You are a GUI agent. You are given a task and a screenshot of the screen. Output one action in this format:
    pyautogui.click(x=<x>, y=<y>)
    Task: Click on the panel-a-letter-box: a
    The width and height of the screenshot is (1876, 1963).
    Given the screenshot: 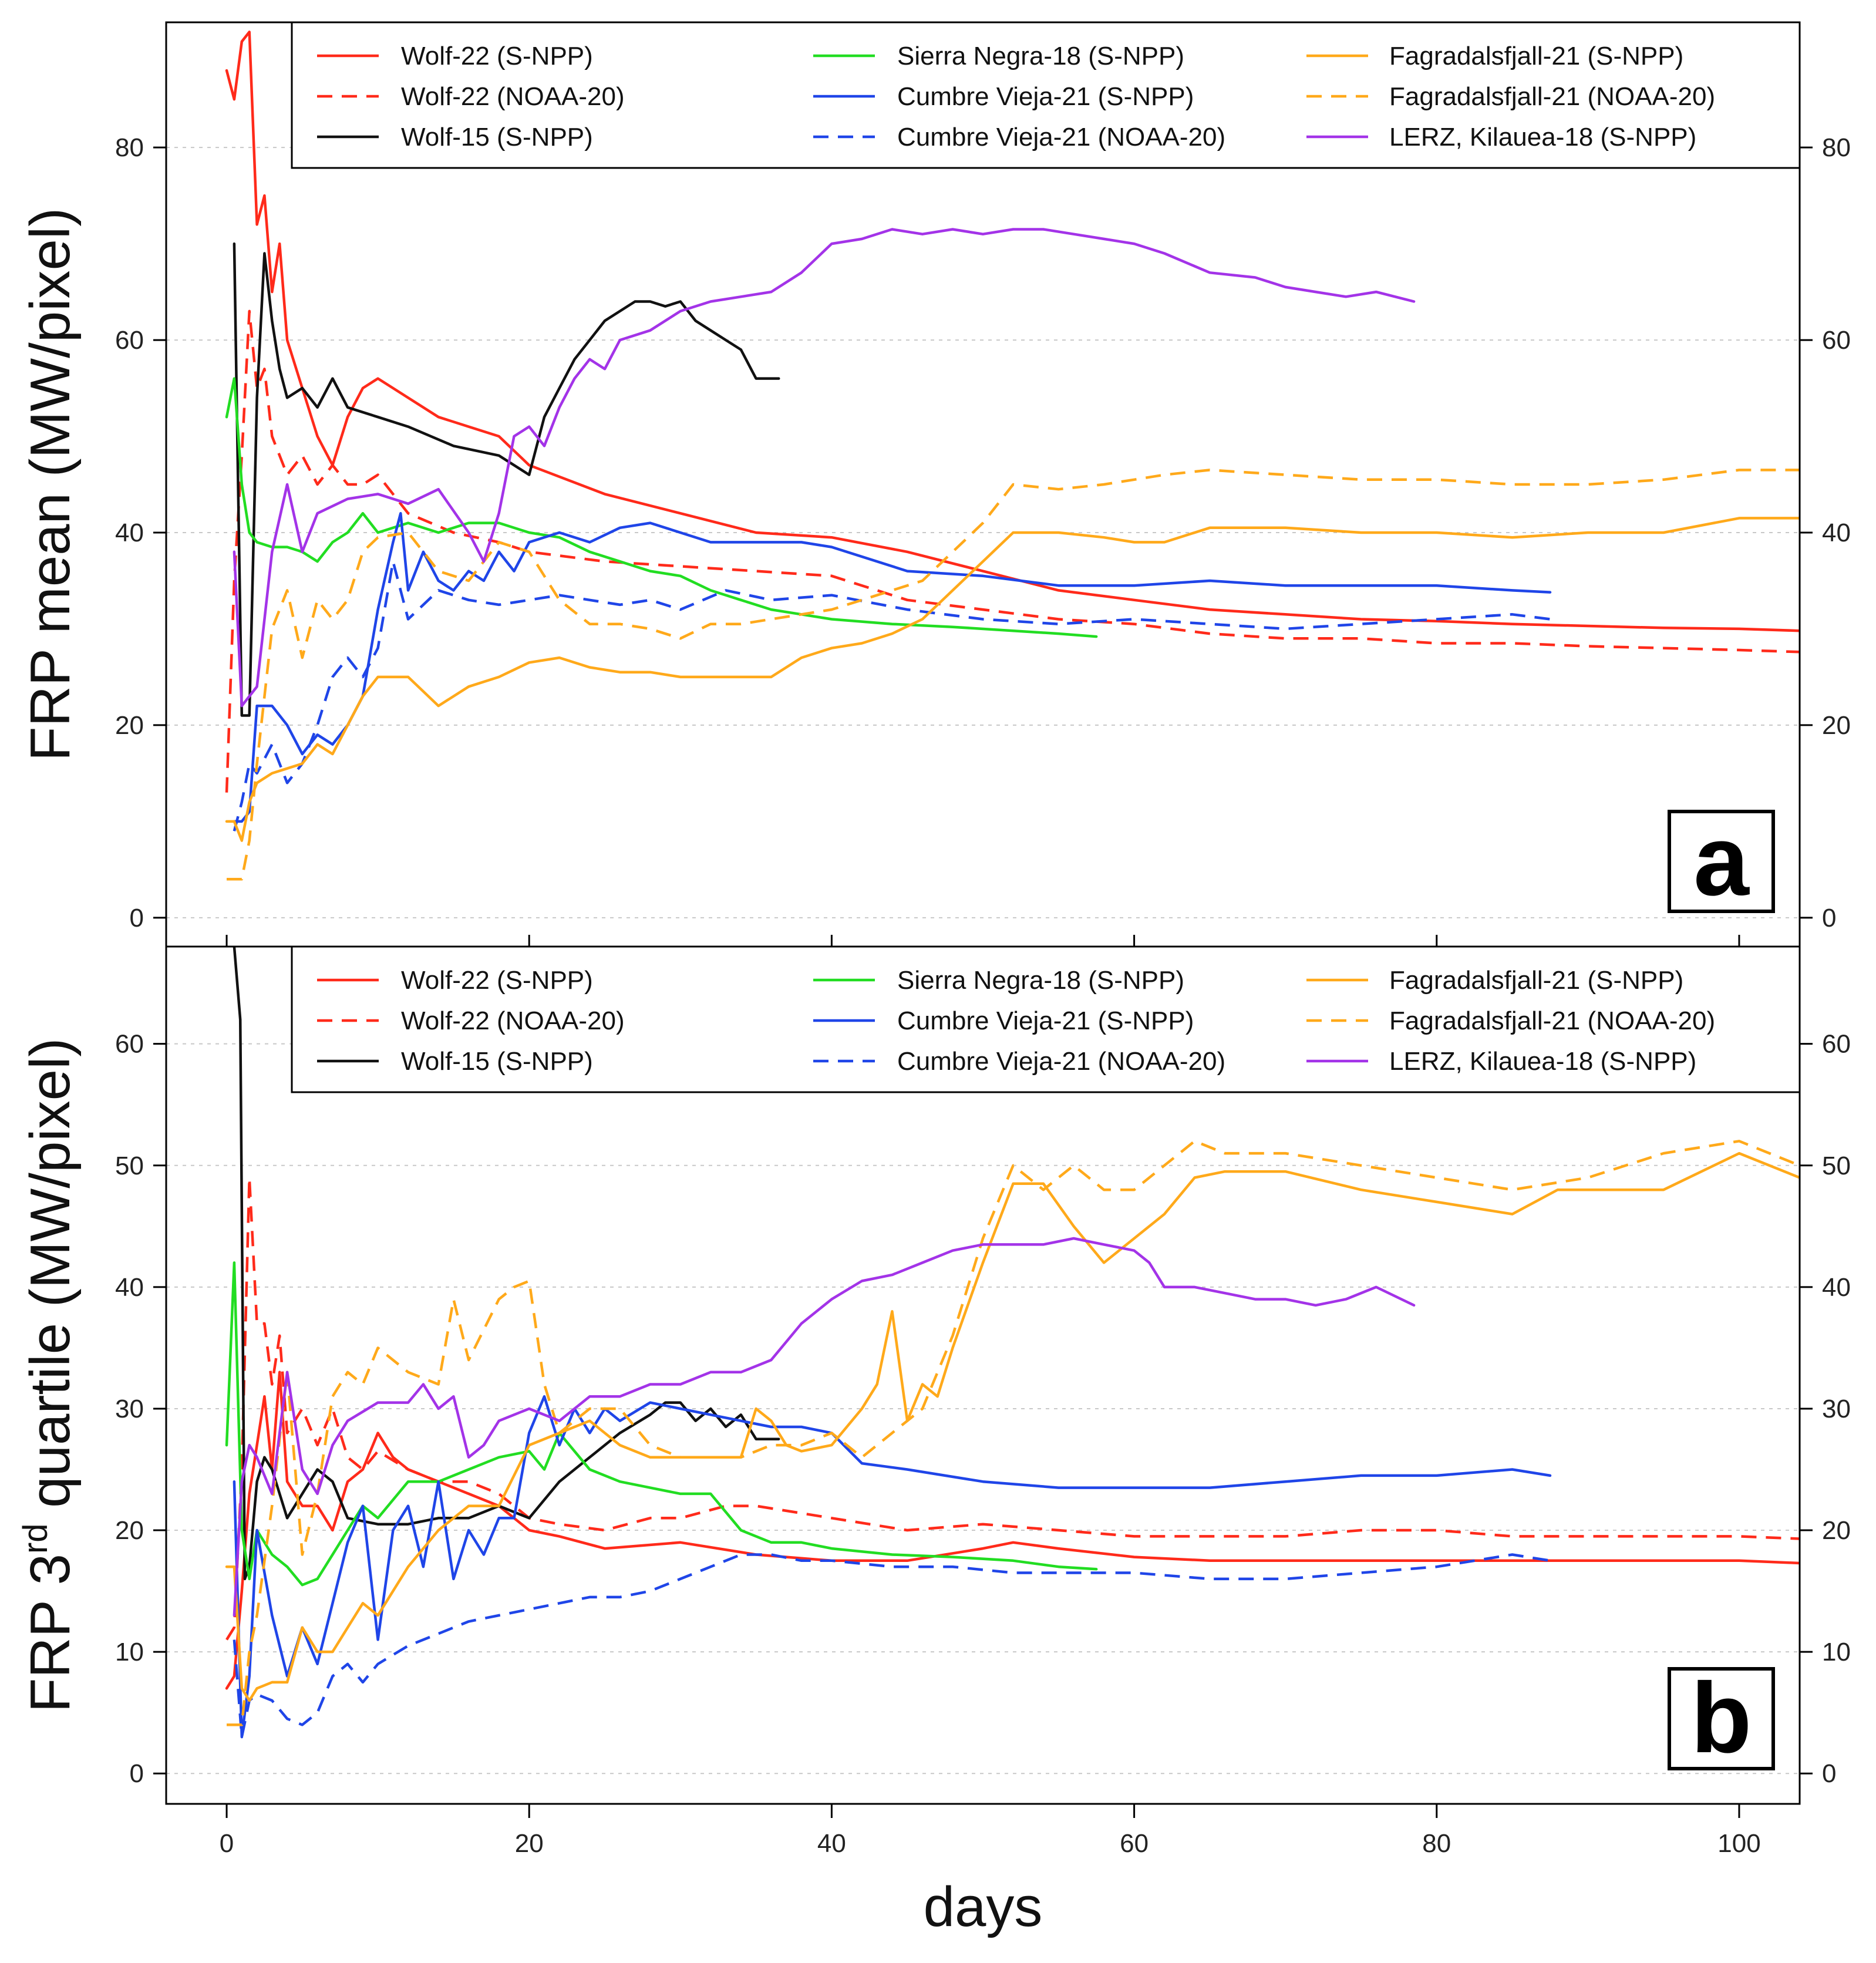 What is the action you would take?
    pyautogui.click(x=1721, y=861)
    